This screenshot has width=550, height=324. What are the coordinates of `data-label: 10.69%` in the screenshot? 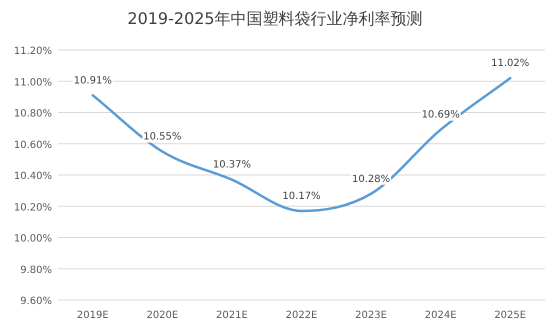 It's located at (441, 115).